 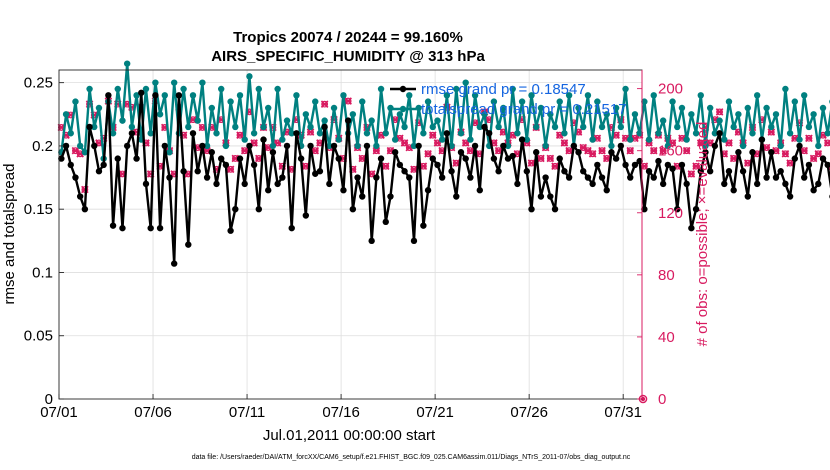 I want to click on y-tick-label-right: 120, so click(x=670, y=213).